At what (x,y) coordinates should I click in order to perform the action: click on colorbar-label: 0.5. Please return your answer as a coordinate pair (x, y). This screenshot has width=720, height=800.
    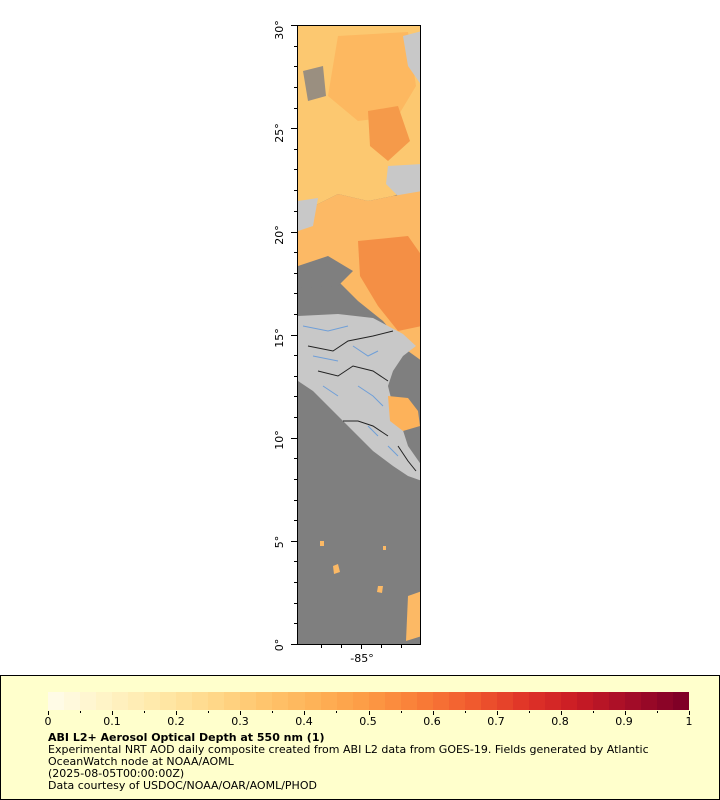
    Looking at the image, I should click on (368, 721).